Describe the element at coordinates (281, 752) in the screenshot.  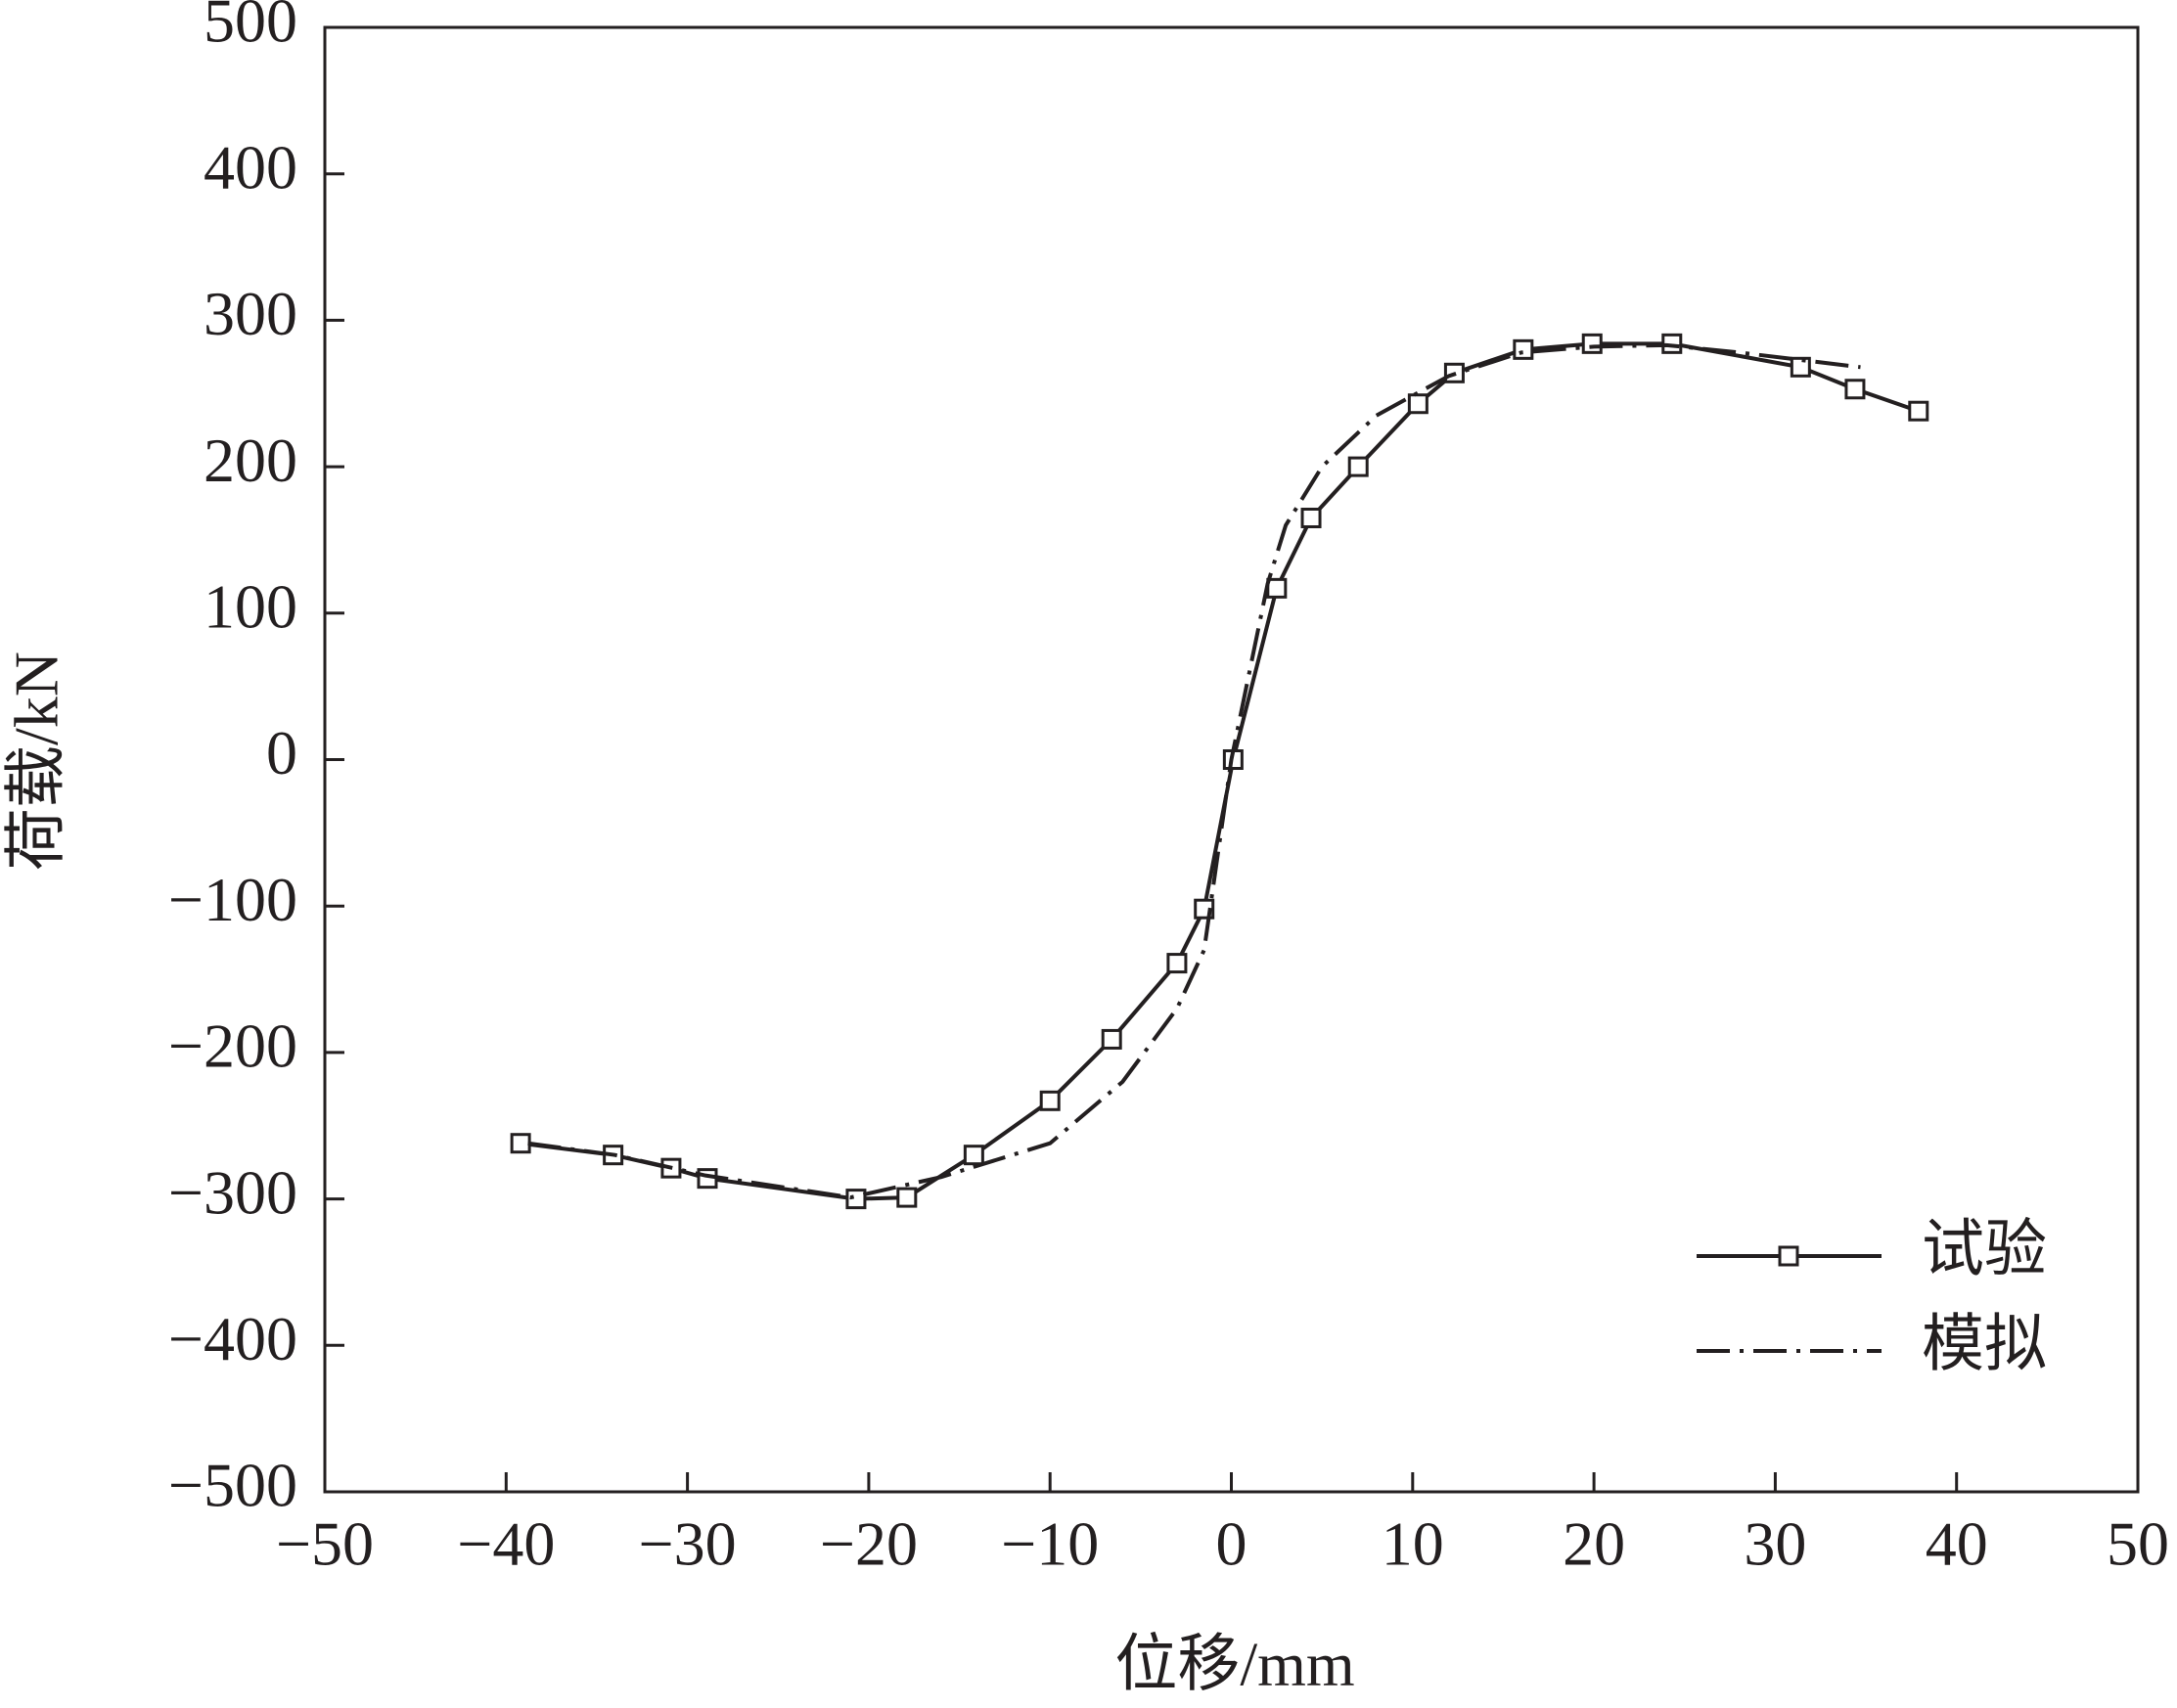
I see `y-tick-label: 0` at that location.